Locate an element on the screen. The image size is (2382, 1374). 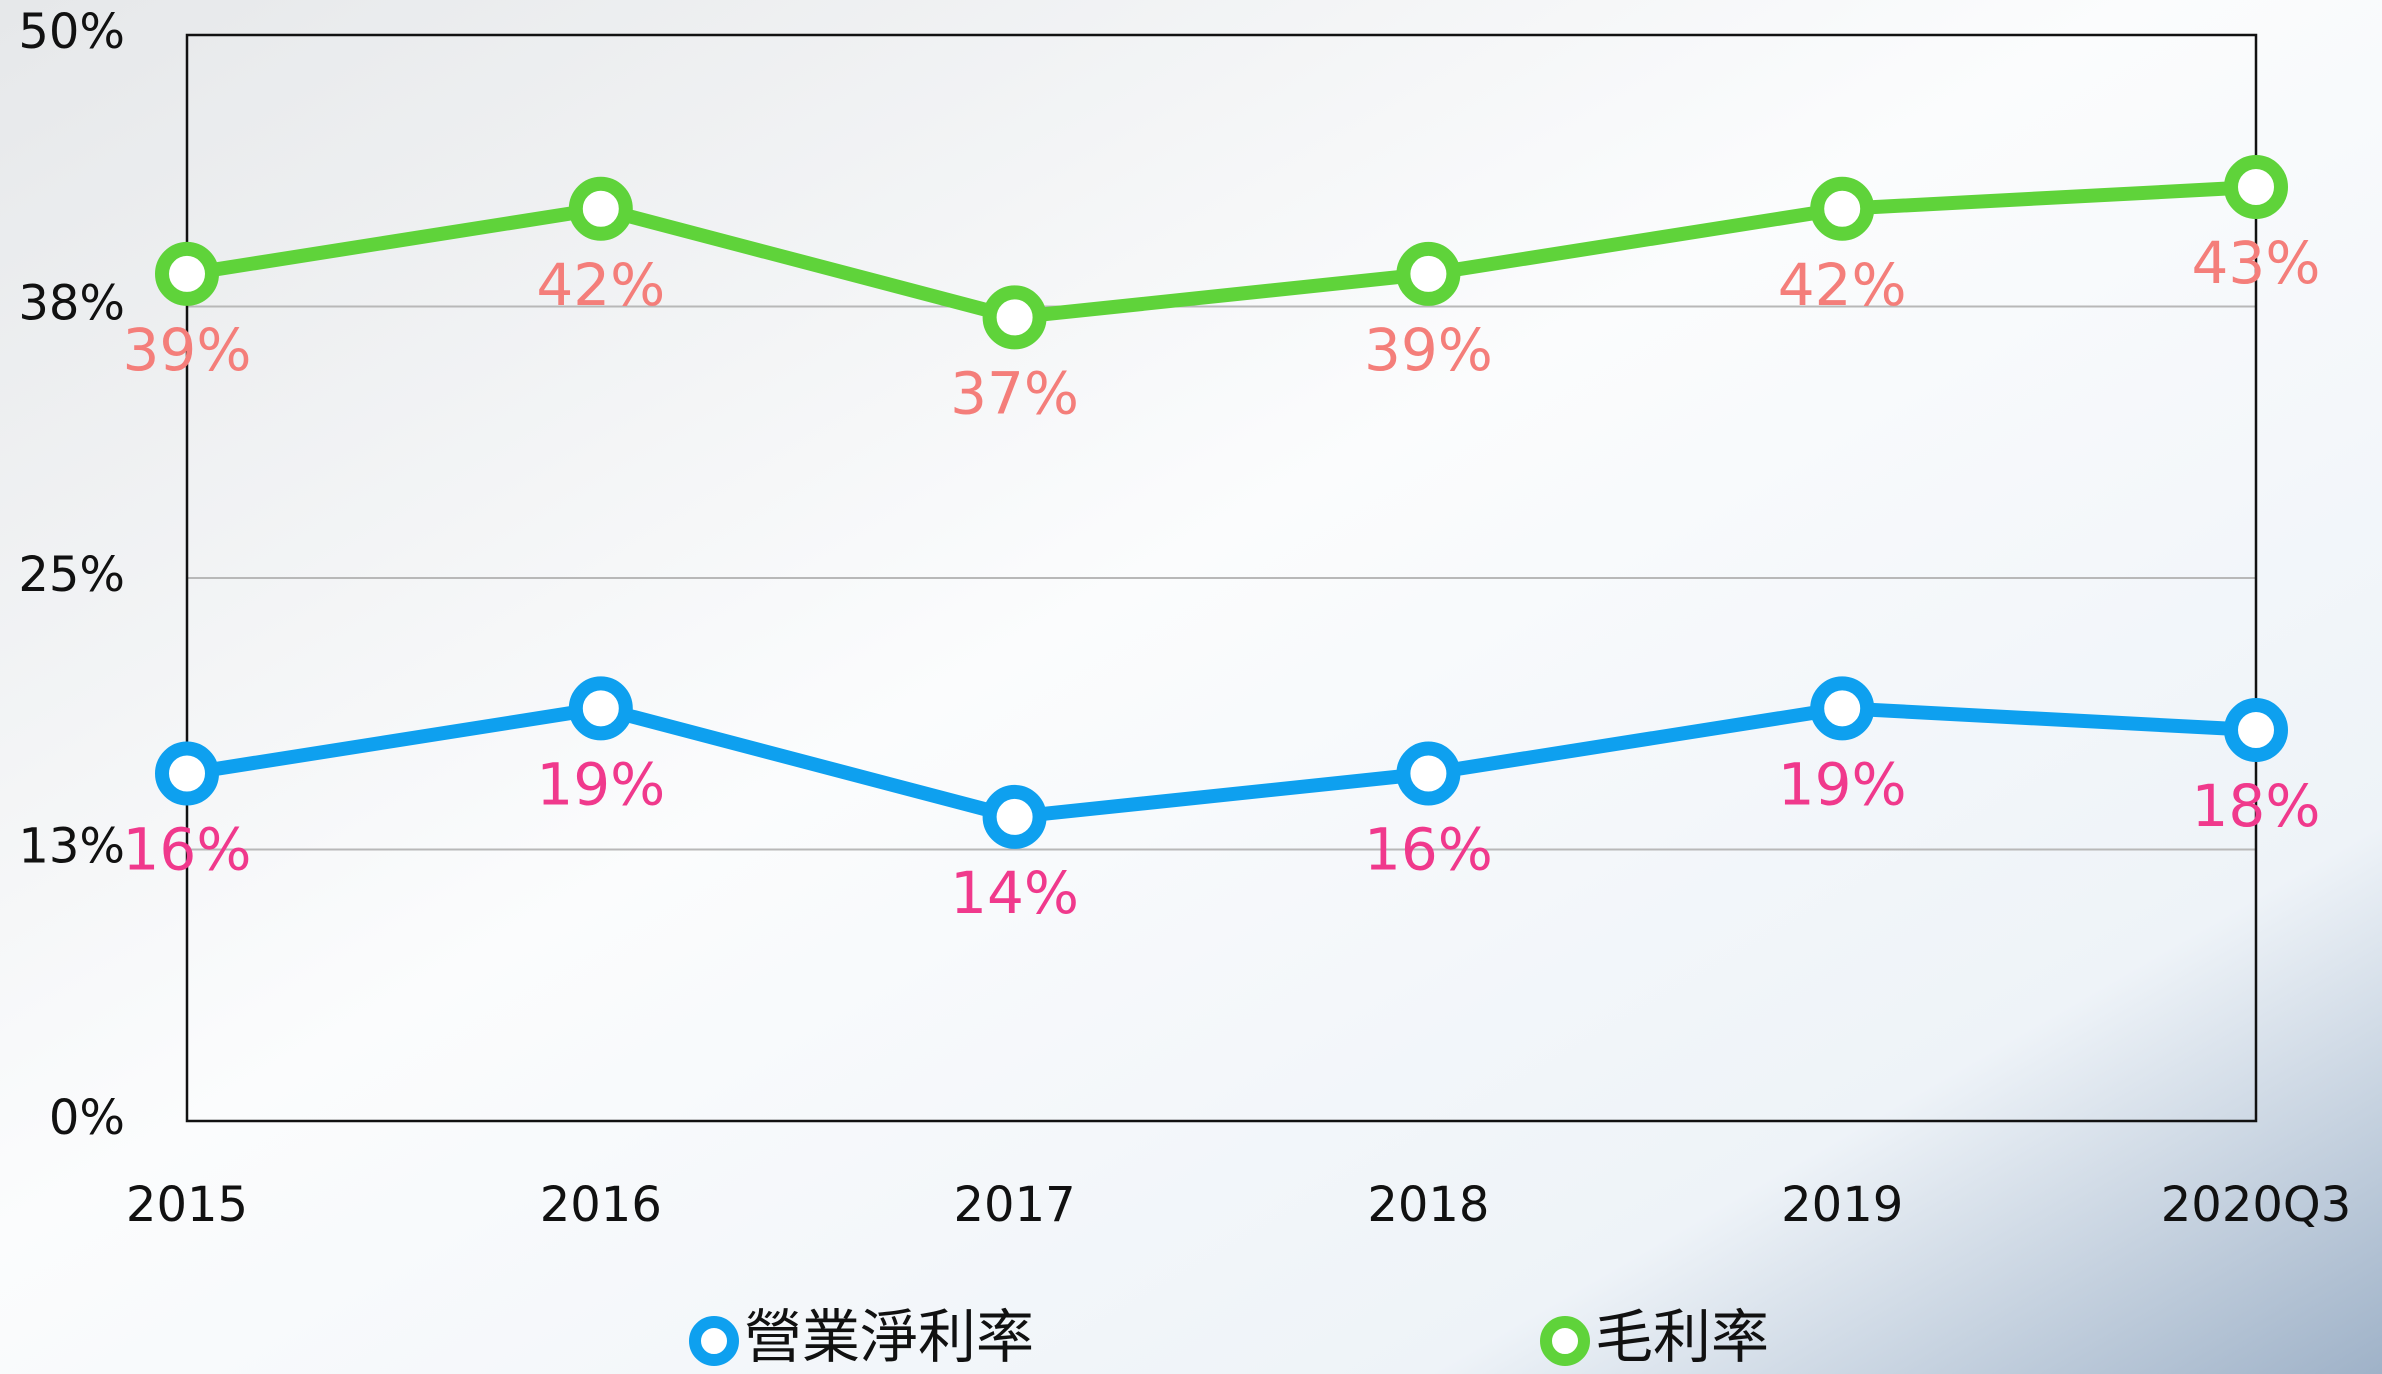
legend-label: 營業淨利率 is located at coordinates (889, 1337).